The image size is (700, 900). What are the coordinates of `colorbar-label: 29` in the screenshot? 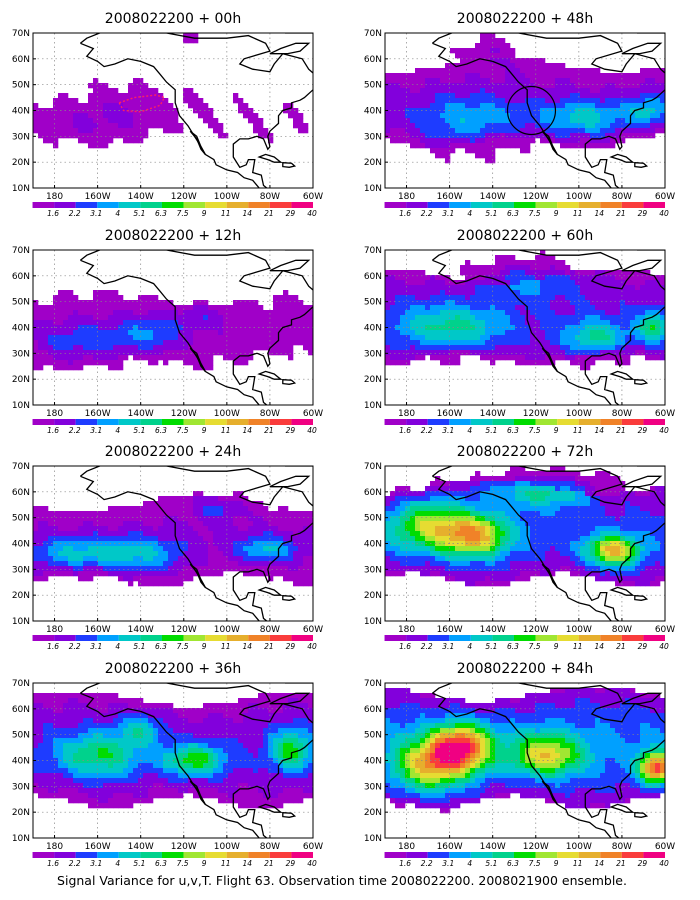 It's located at (291, 430).